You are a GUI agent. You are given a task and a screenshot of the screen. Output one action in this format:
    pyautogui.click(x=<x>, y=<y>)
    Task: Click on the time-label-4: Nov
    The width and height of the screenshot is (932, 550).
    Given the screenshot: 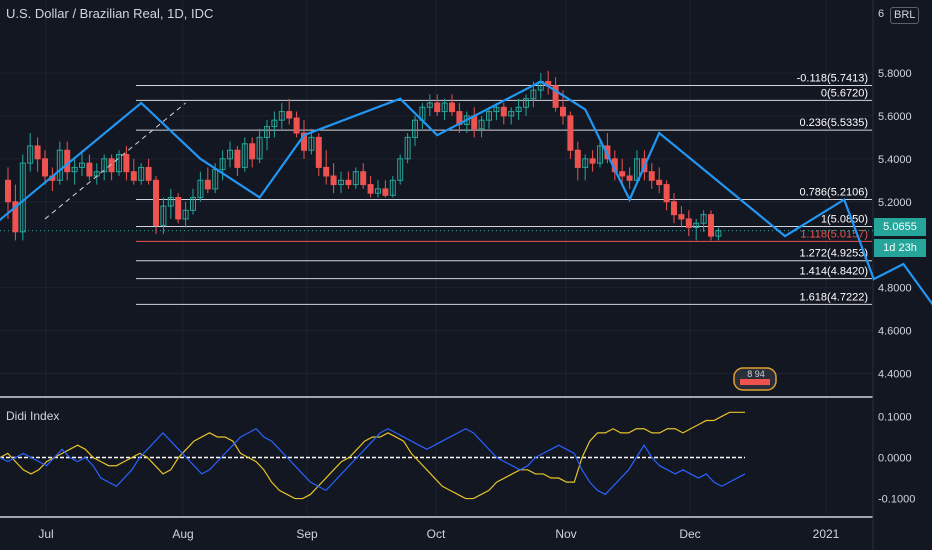 What is the action you would take?
    pyautogui.click(x=565, y=534)
    